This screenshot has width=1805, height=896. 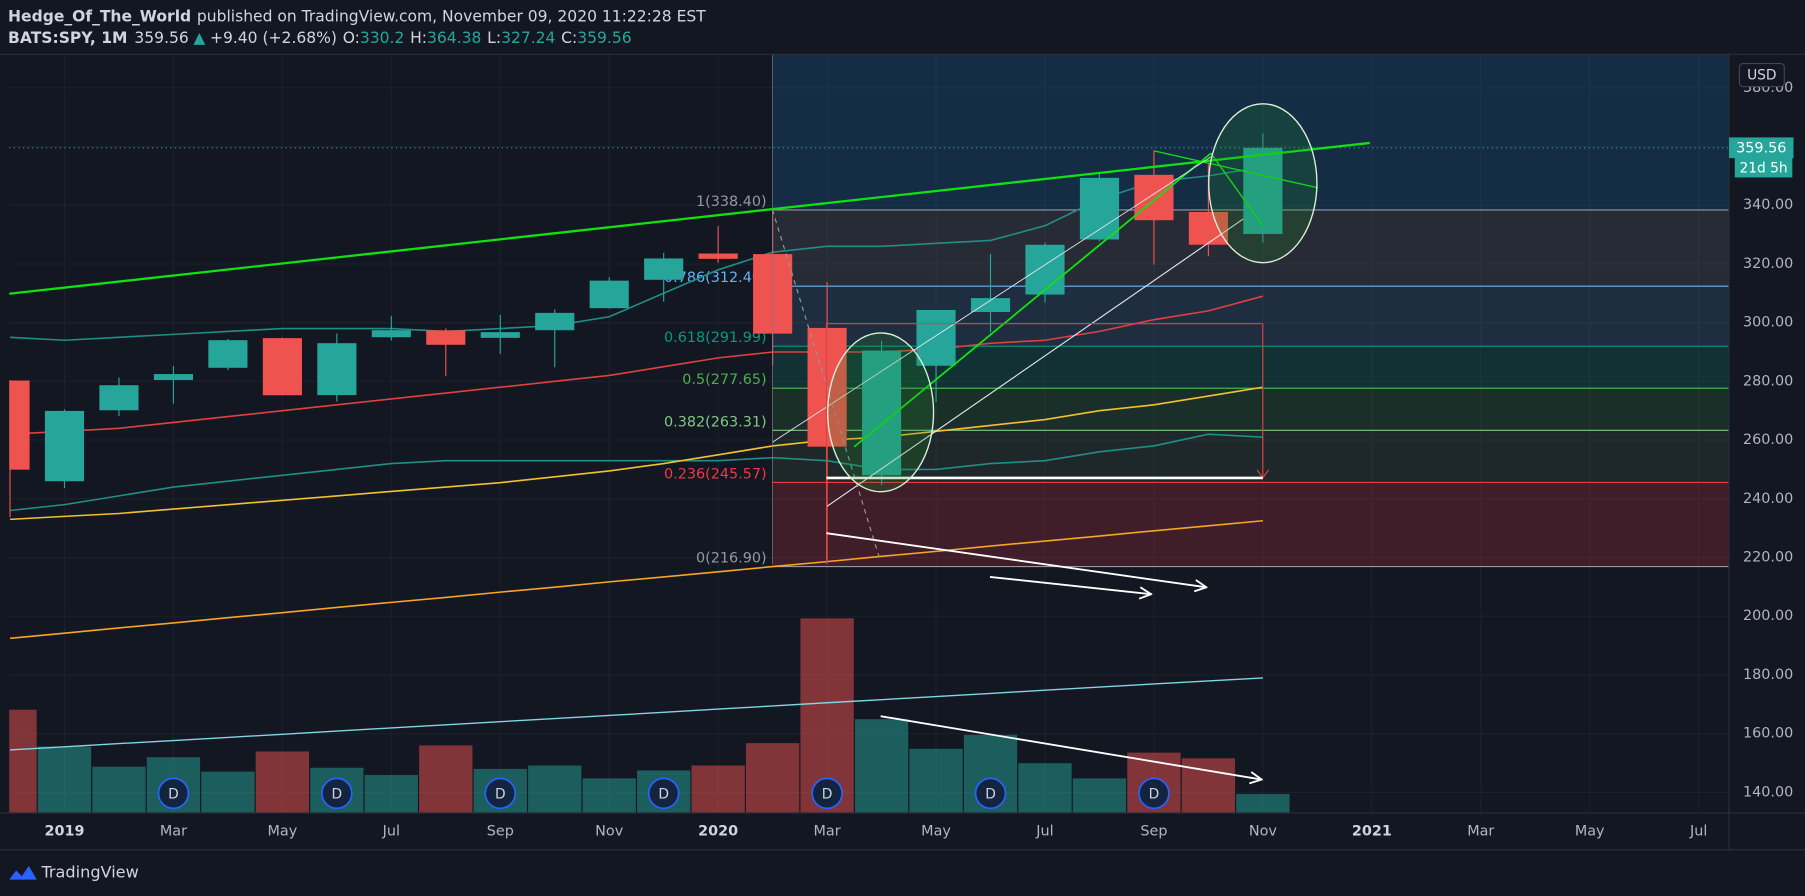 I want to click on last-price: 359.56, so click(x=161, y=38).